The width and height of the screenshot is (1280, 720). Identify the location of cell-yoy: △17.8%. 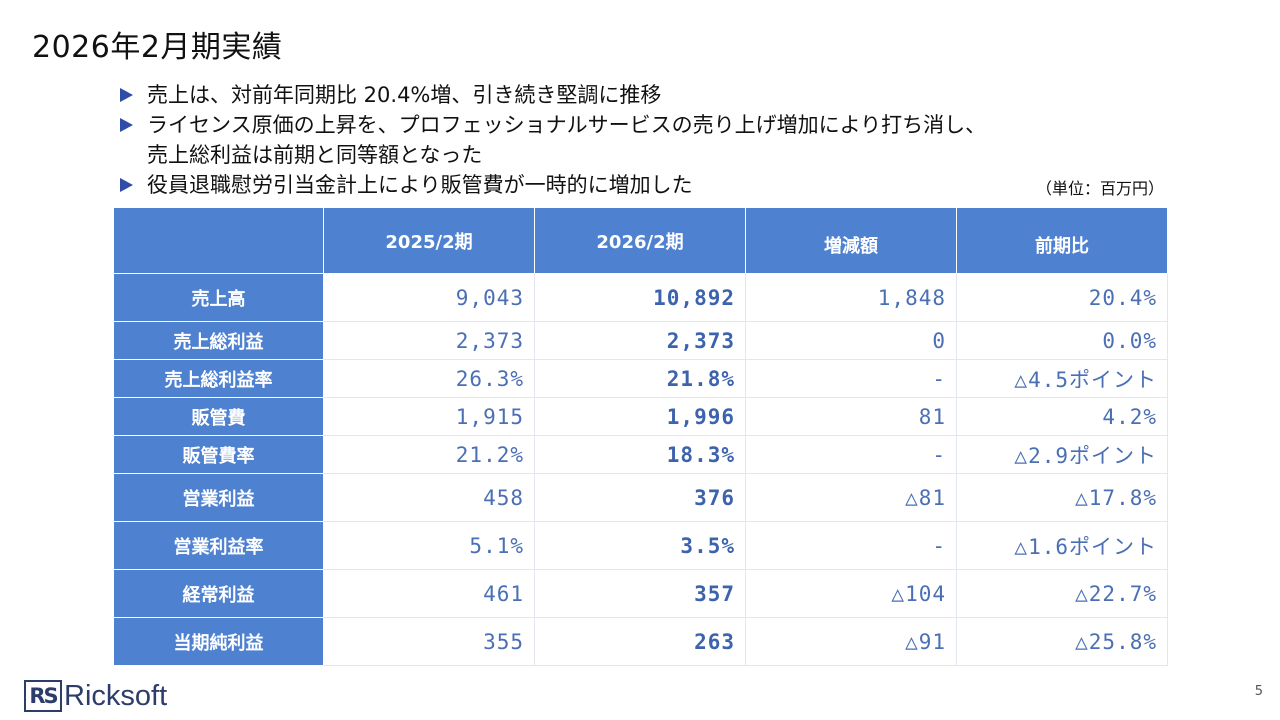
(1062, 497).